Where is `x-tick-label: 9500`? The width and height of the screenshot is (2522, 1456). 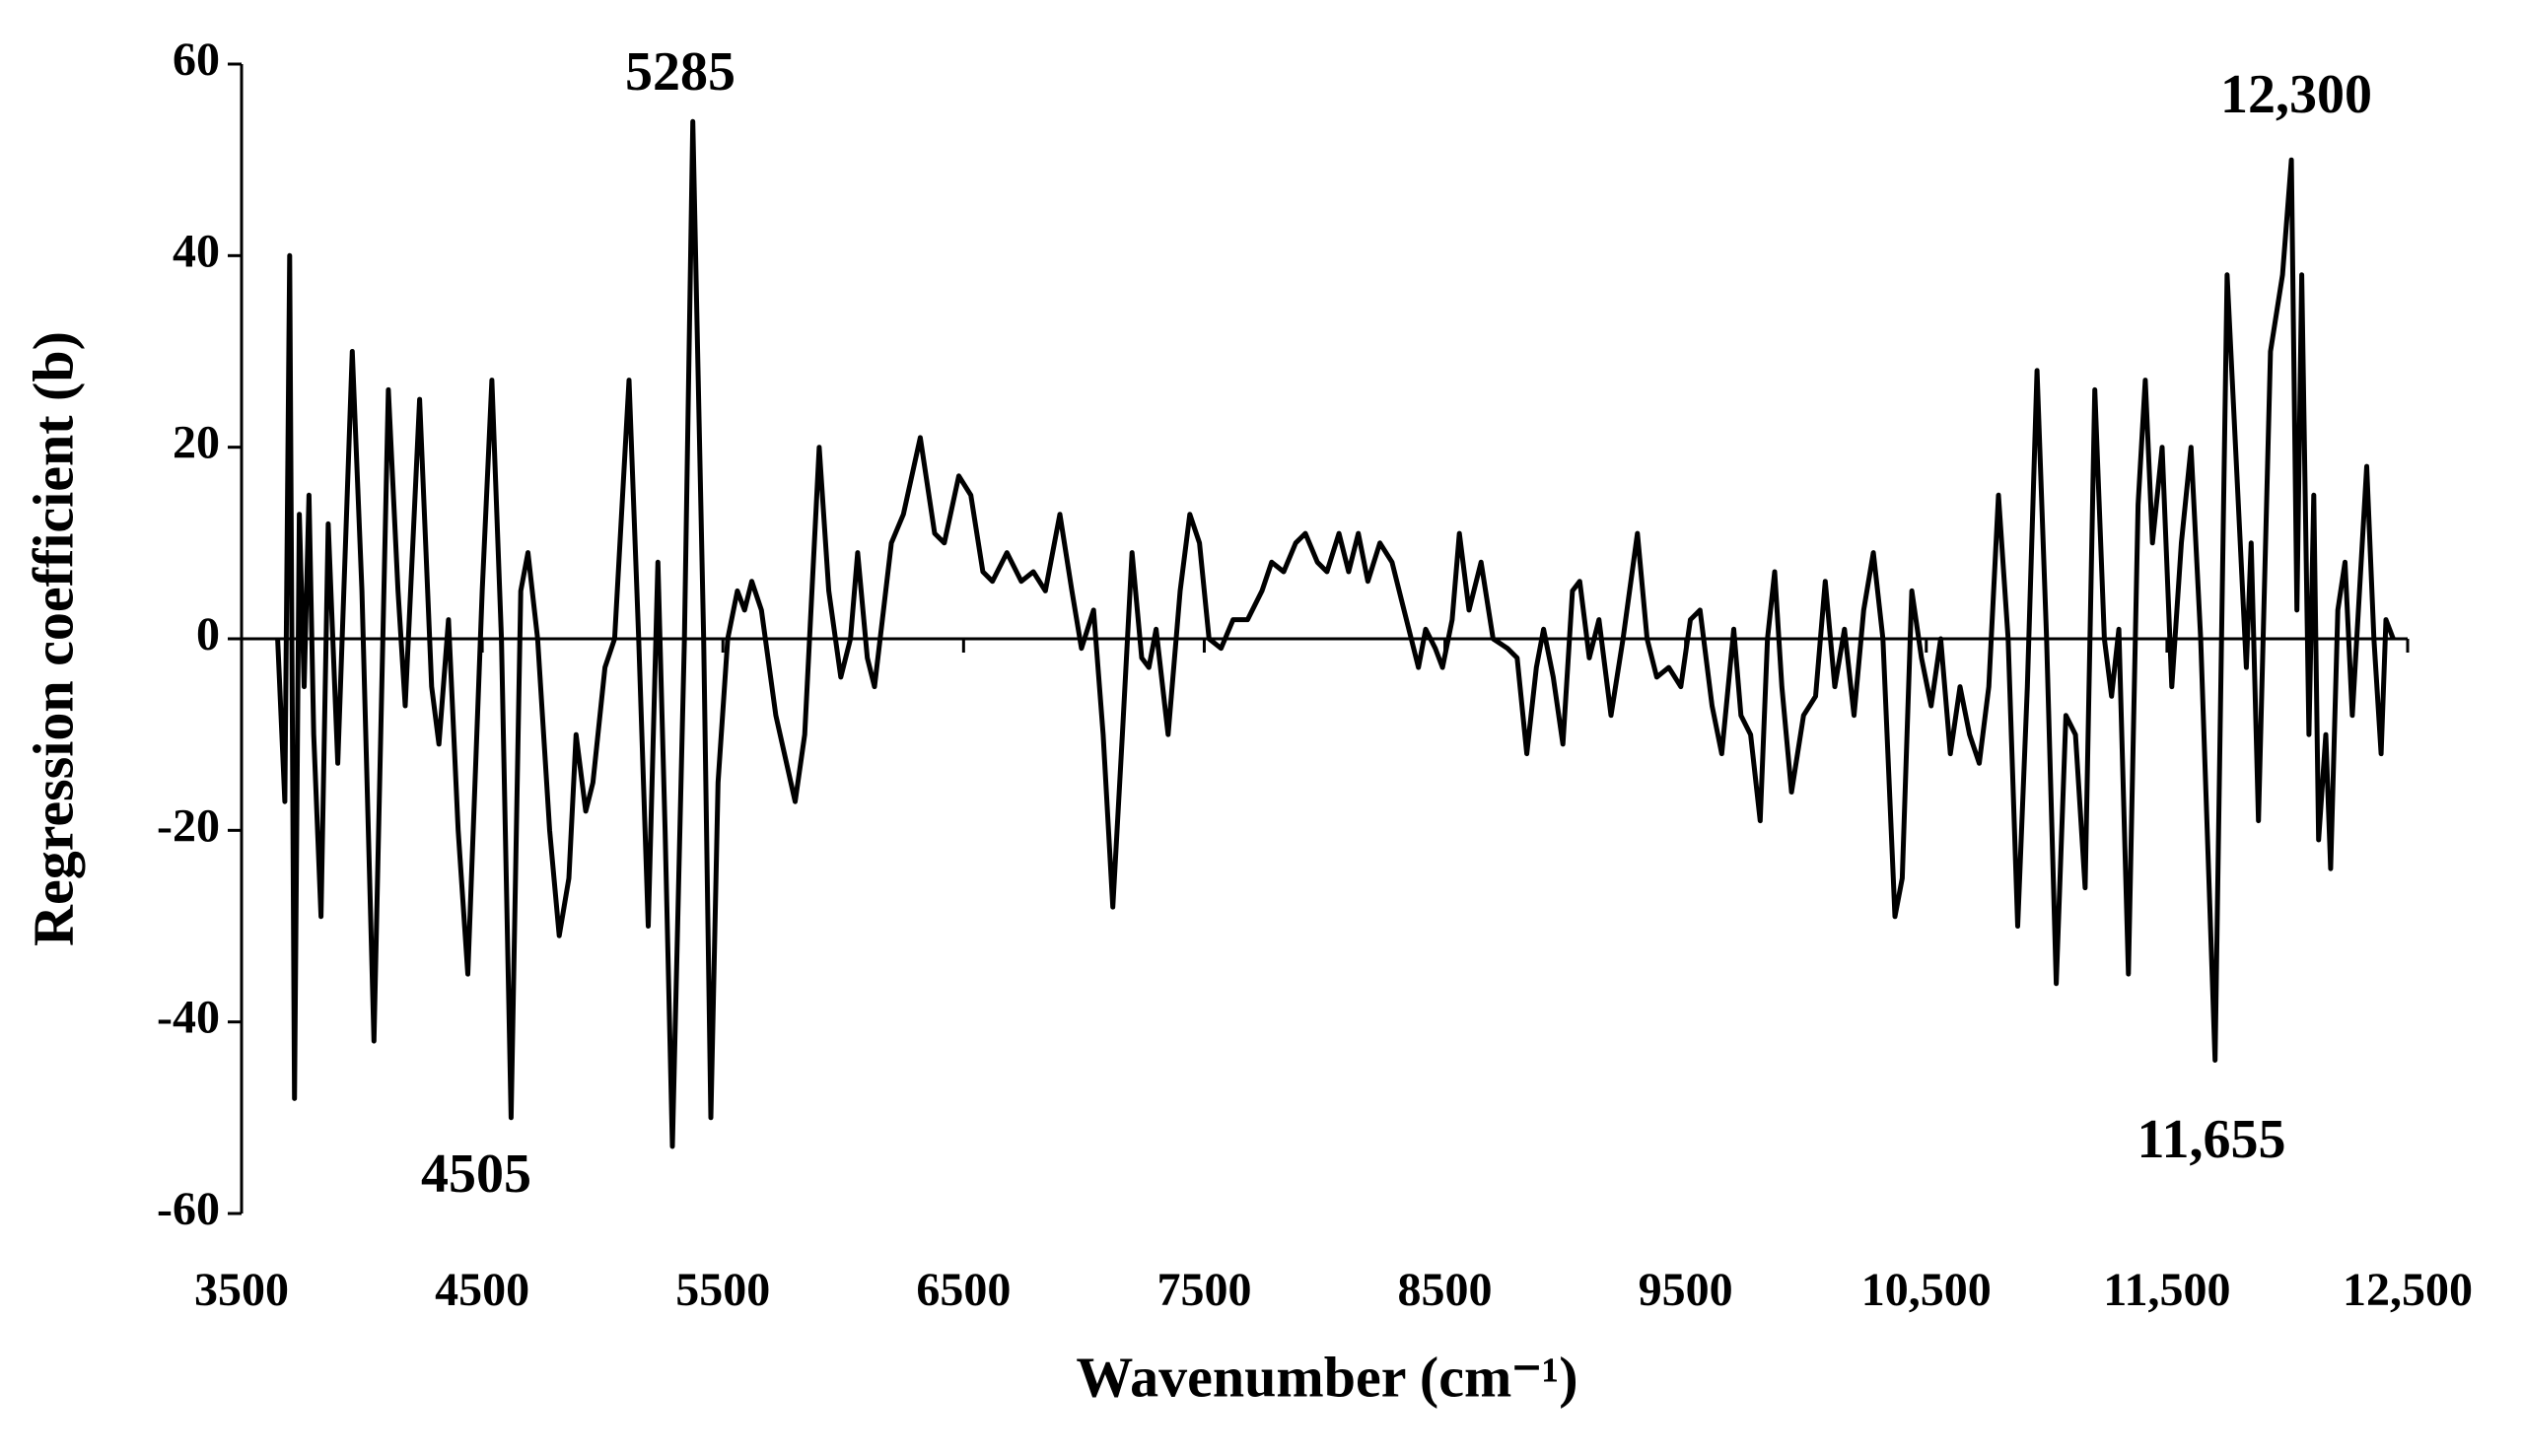
x-tick-label: 9500 is located at coordinates (1686, 1290).